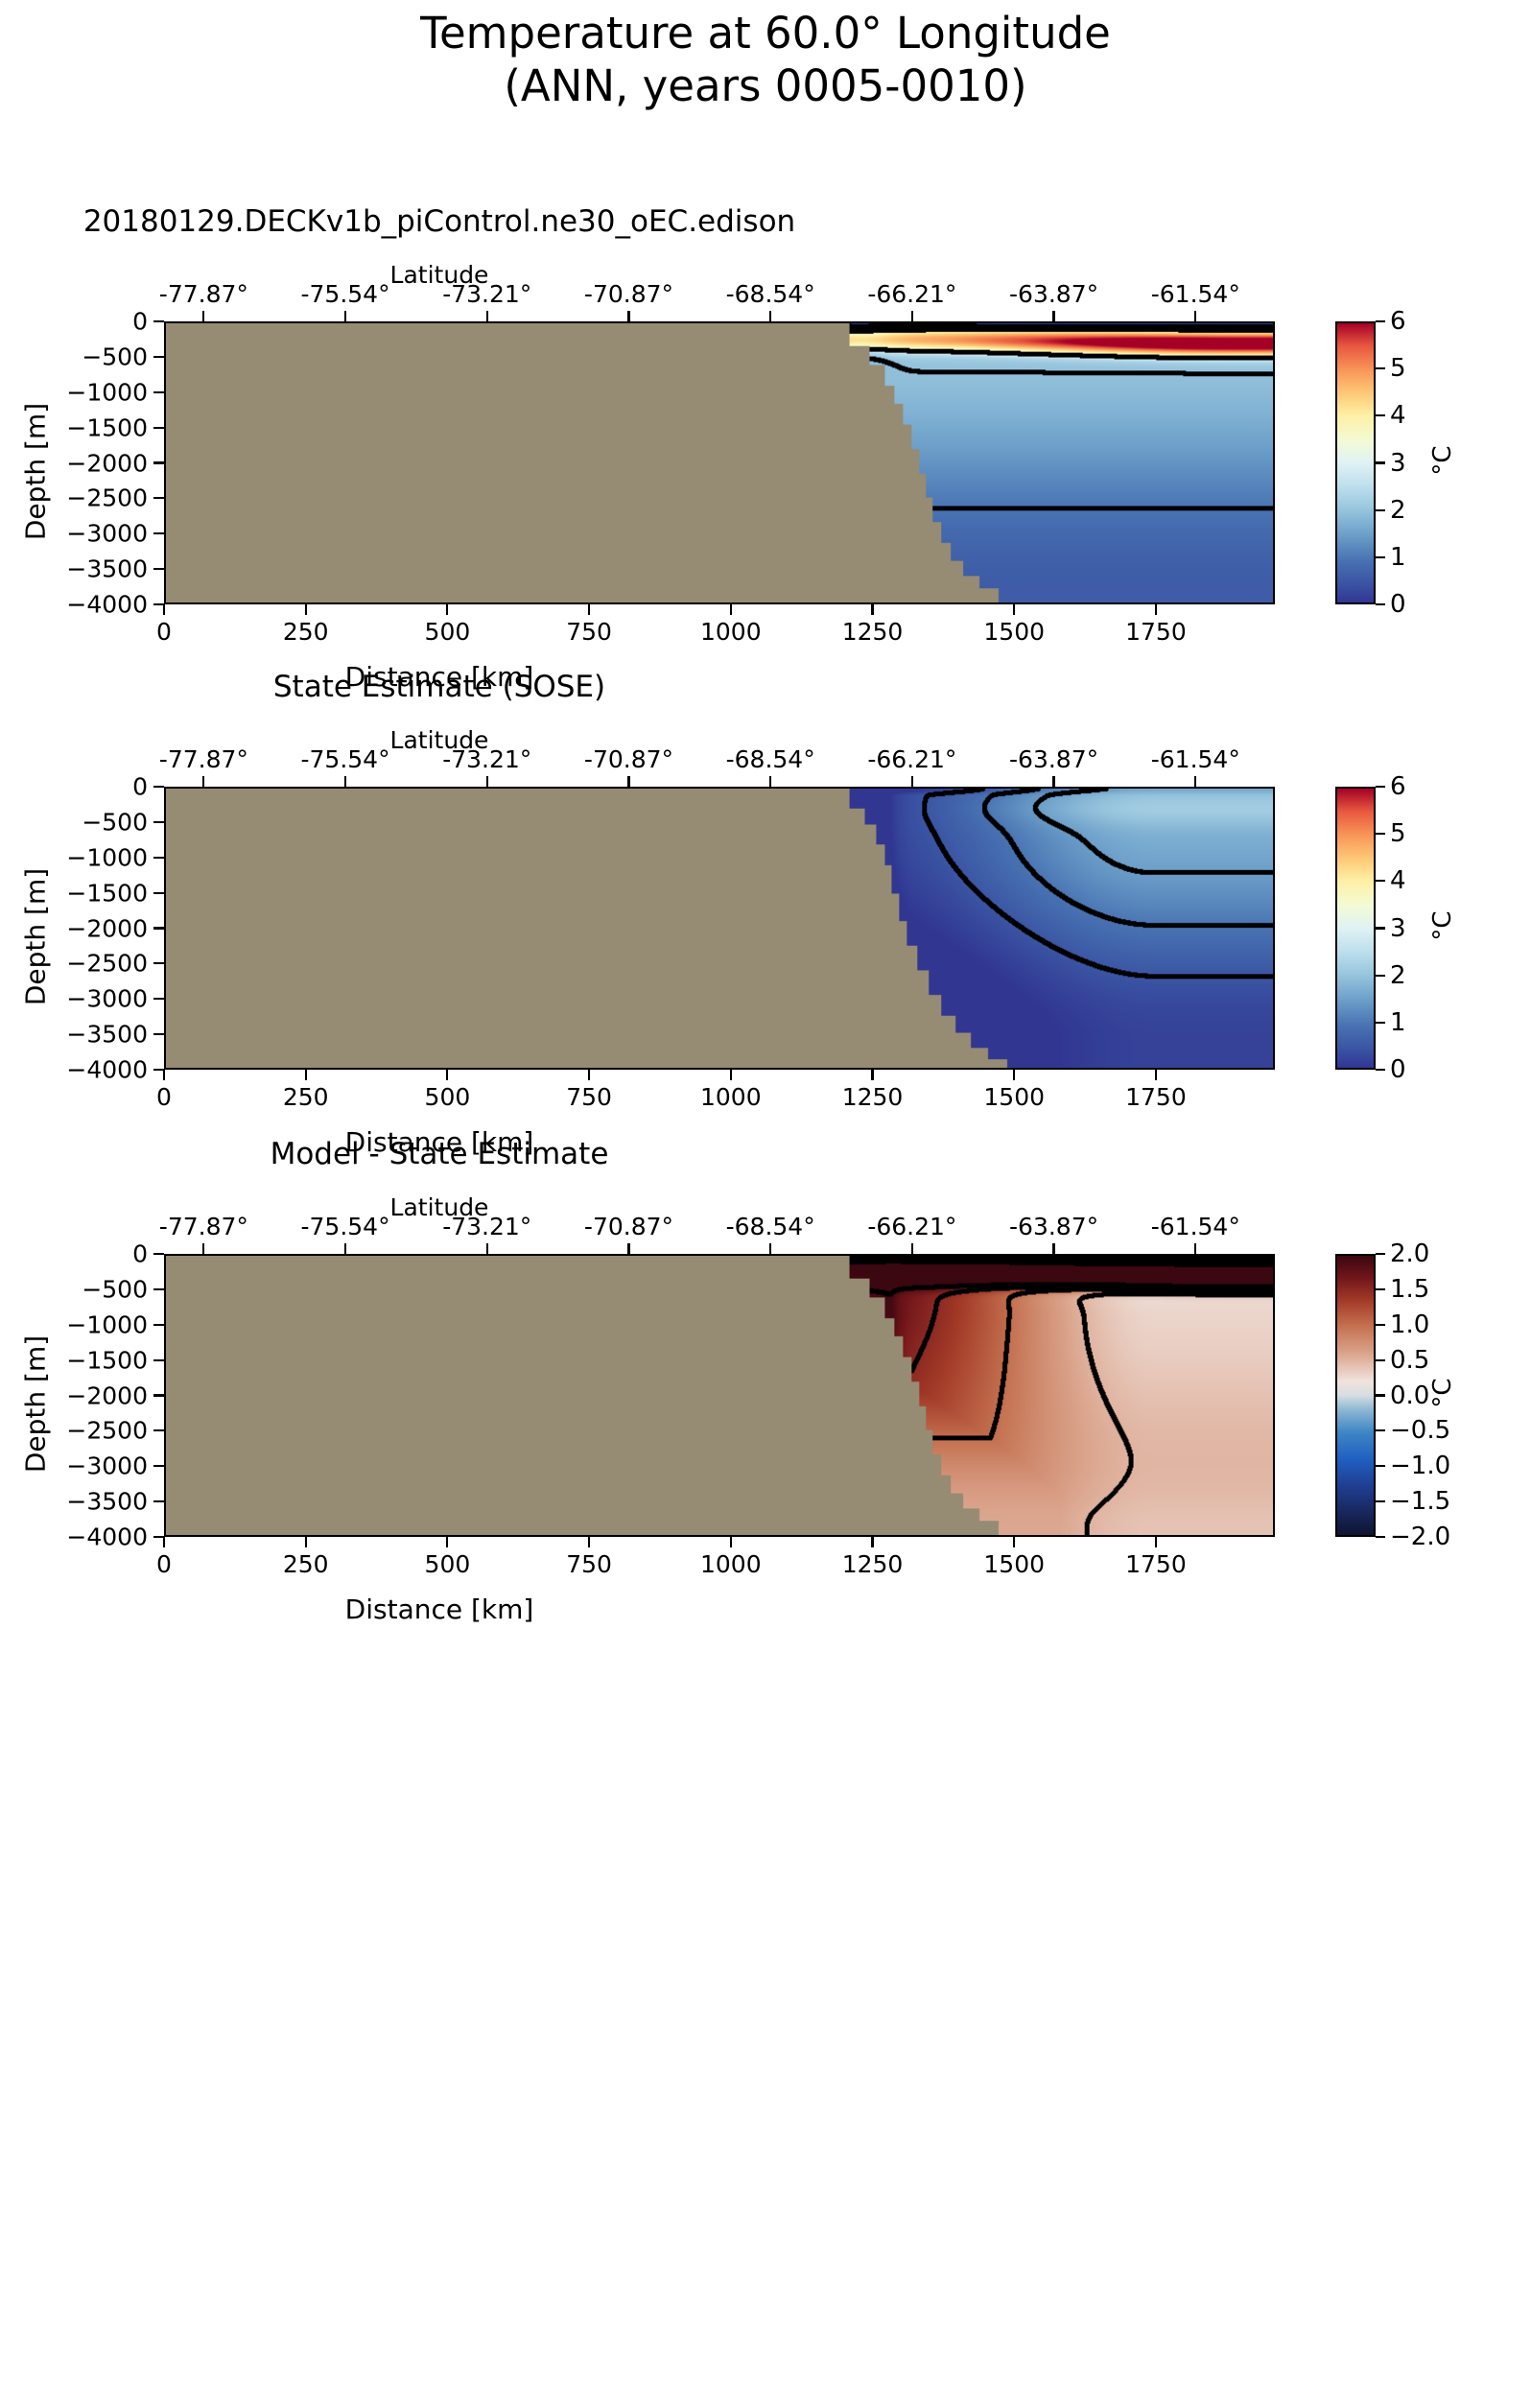 Image resolution: width=1531 pixels, height=2408 pixels. Describe the element at coordinates (1398, 834) in the screenshot. I see `colorbar-tick-label: 5` at that location.